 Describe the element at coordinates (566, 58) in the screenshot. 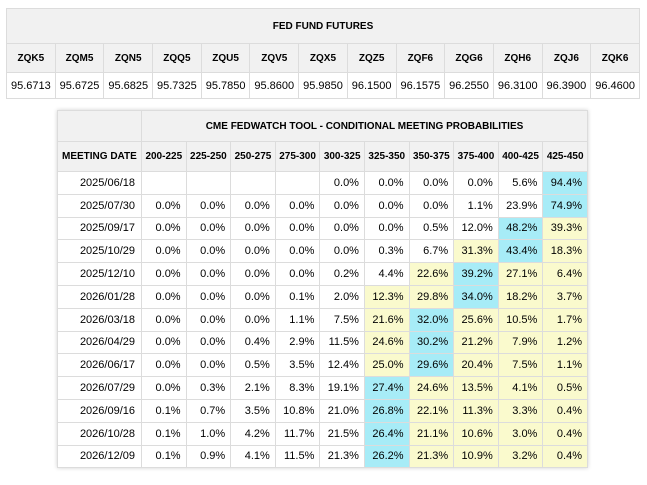

I see `contract-symbol: ZQJ6` at that location.